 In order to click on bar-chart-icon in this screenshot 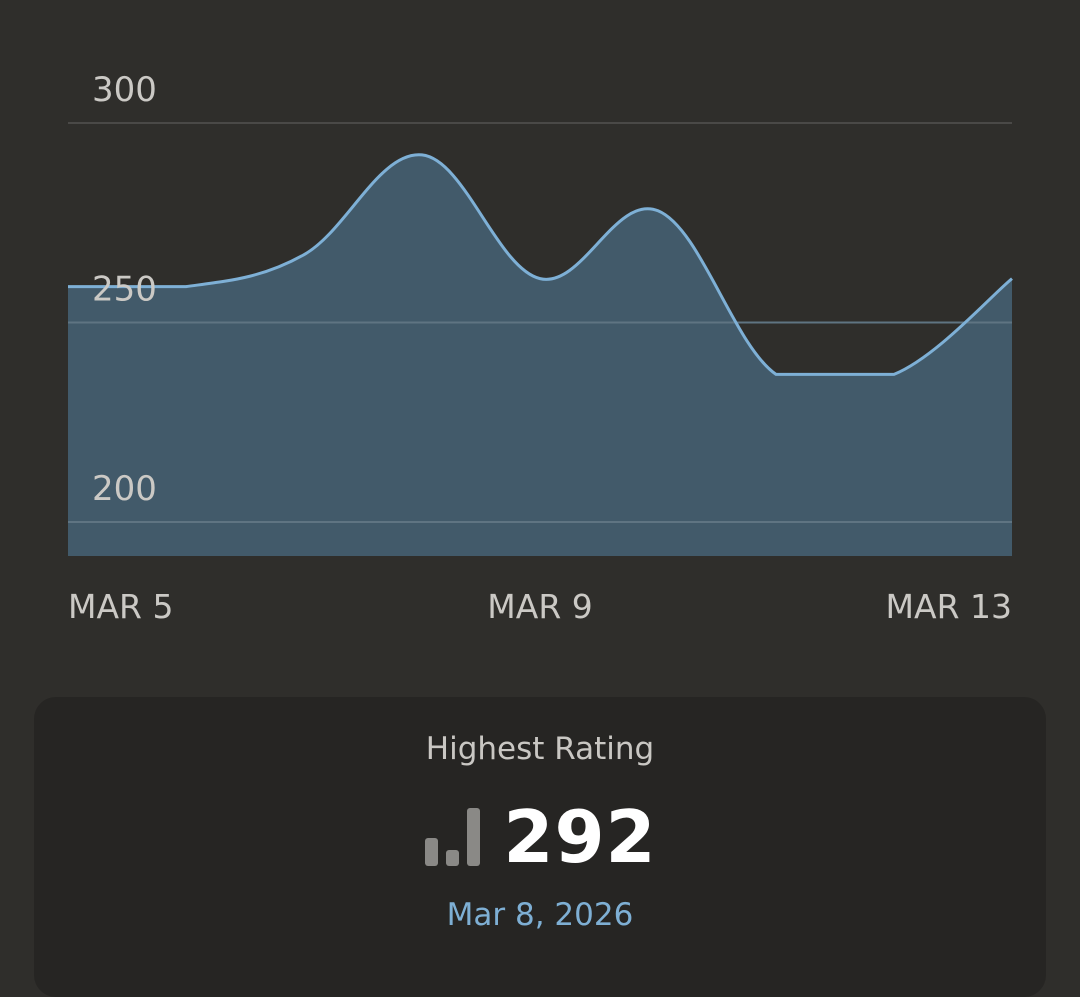, I will do `click(453, 837)`.